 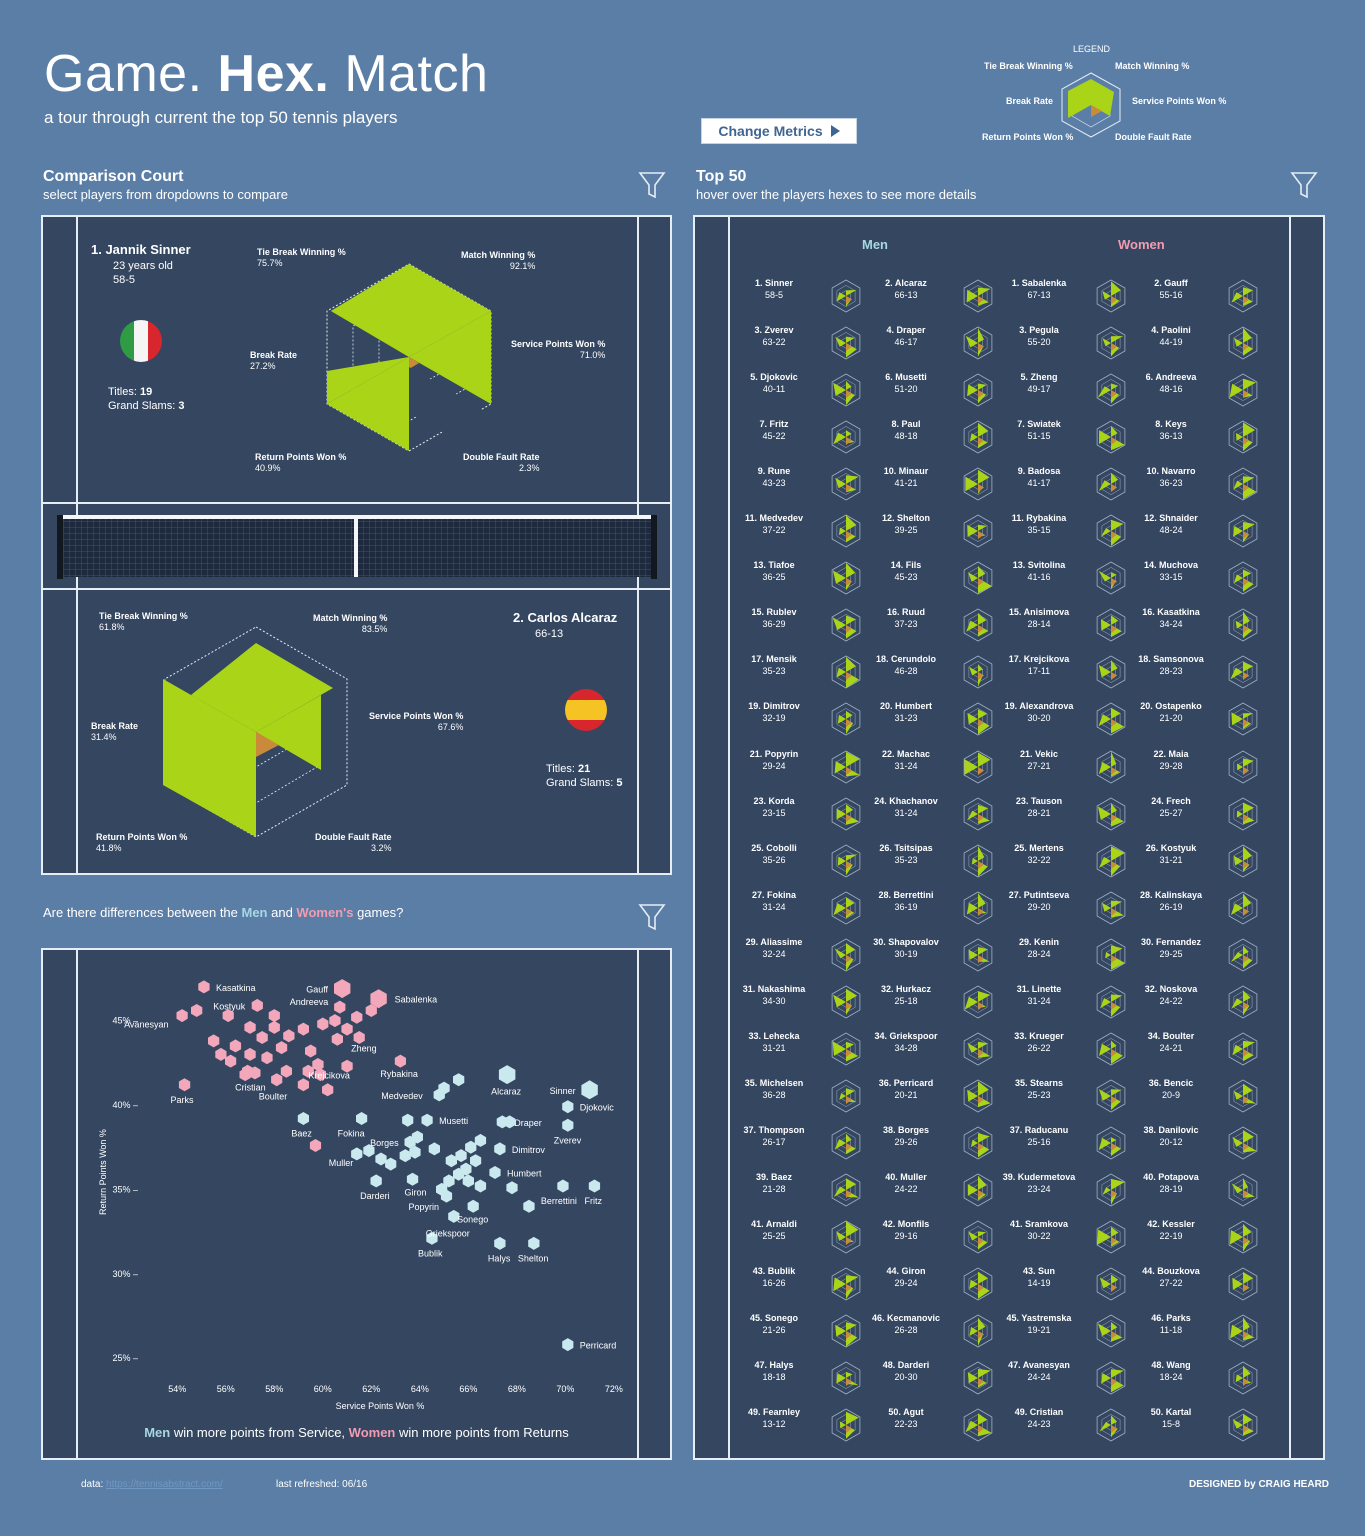 I want to click on player-cell-women: 37. Raducanu 25-16, so click(x=1073, y=1139).